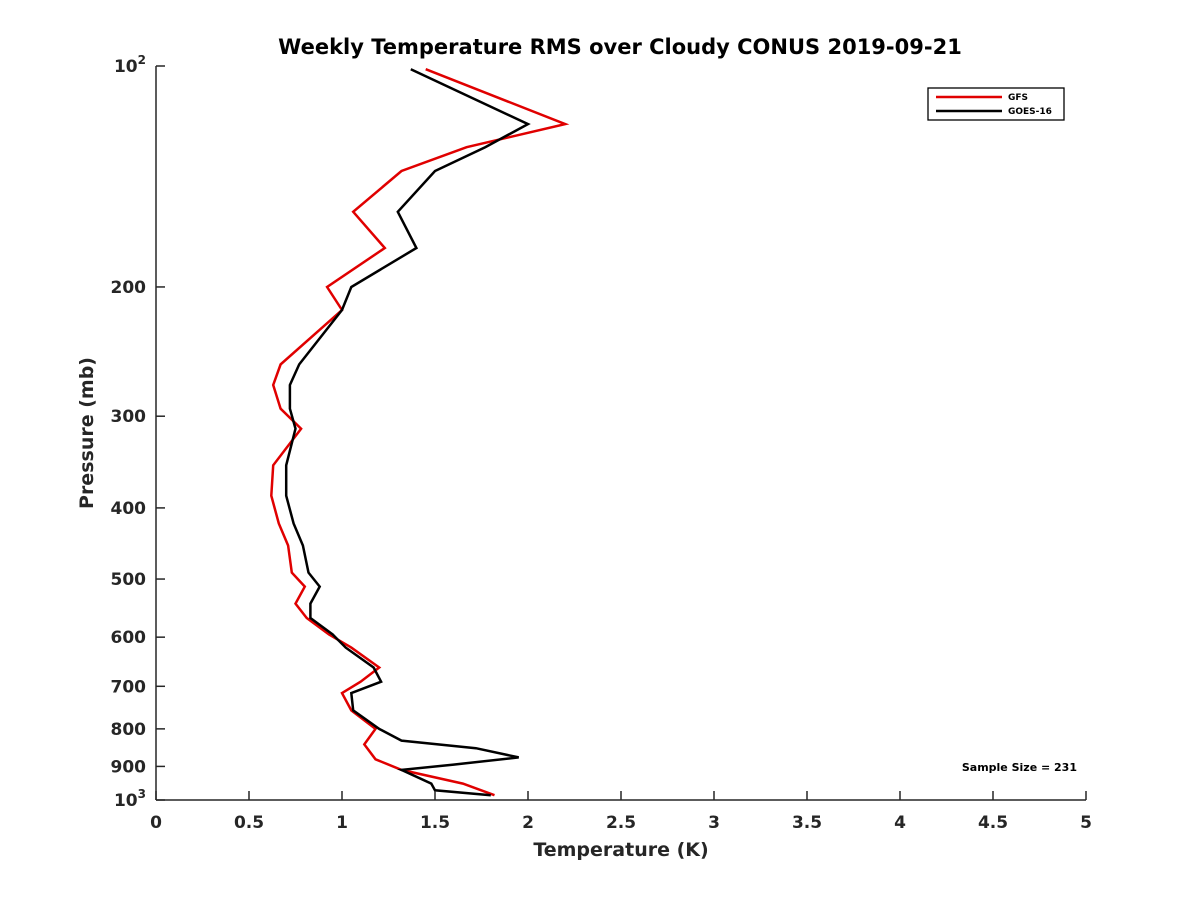  Describe the element at coordinates (435, 823) in the screenshot. I see `x-tick-label: 1.5` at that location.